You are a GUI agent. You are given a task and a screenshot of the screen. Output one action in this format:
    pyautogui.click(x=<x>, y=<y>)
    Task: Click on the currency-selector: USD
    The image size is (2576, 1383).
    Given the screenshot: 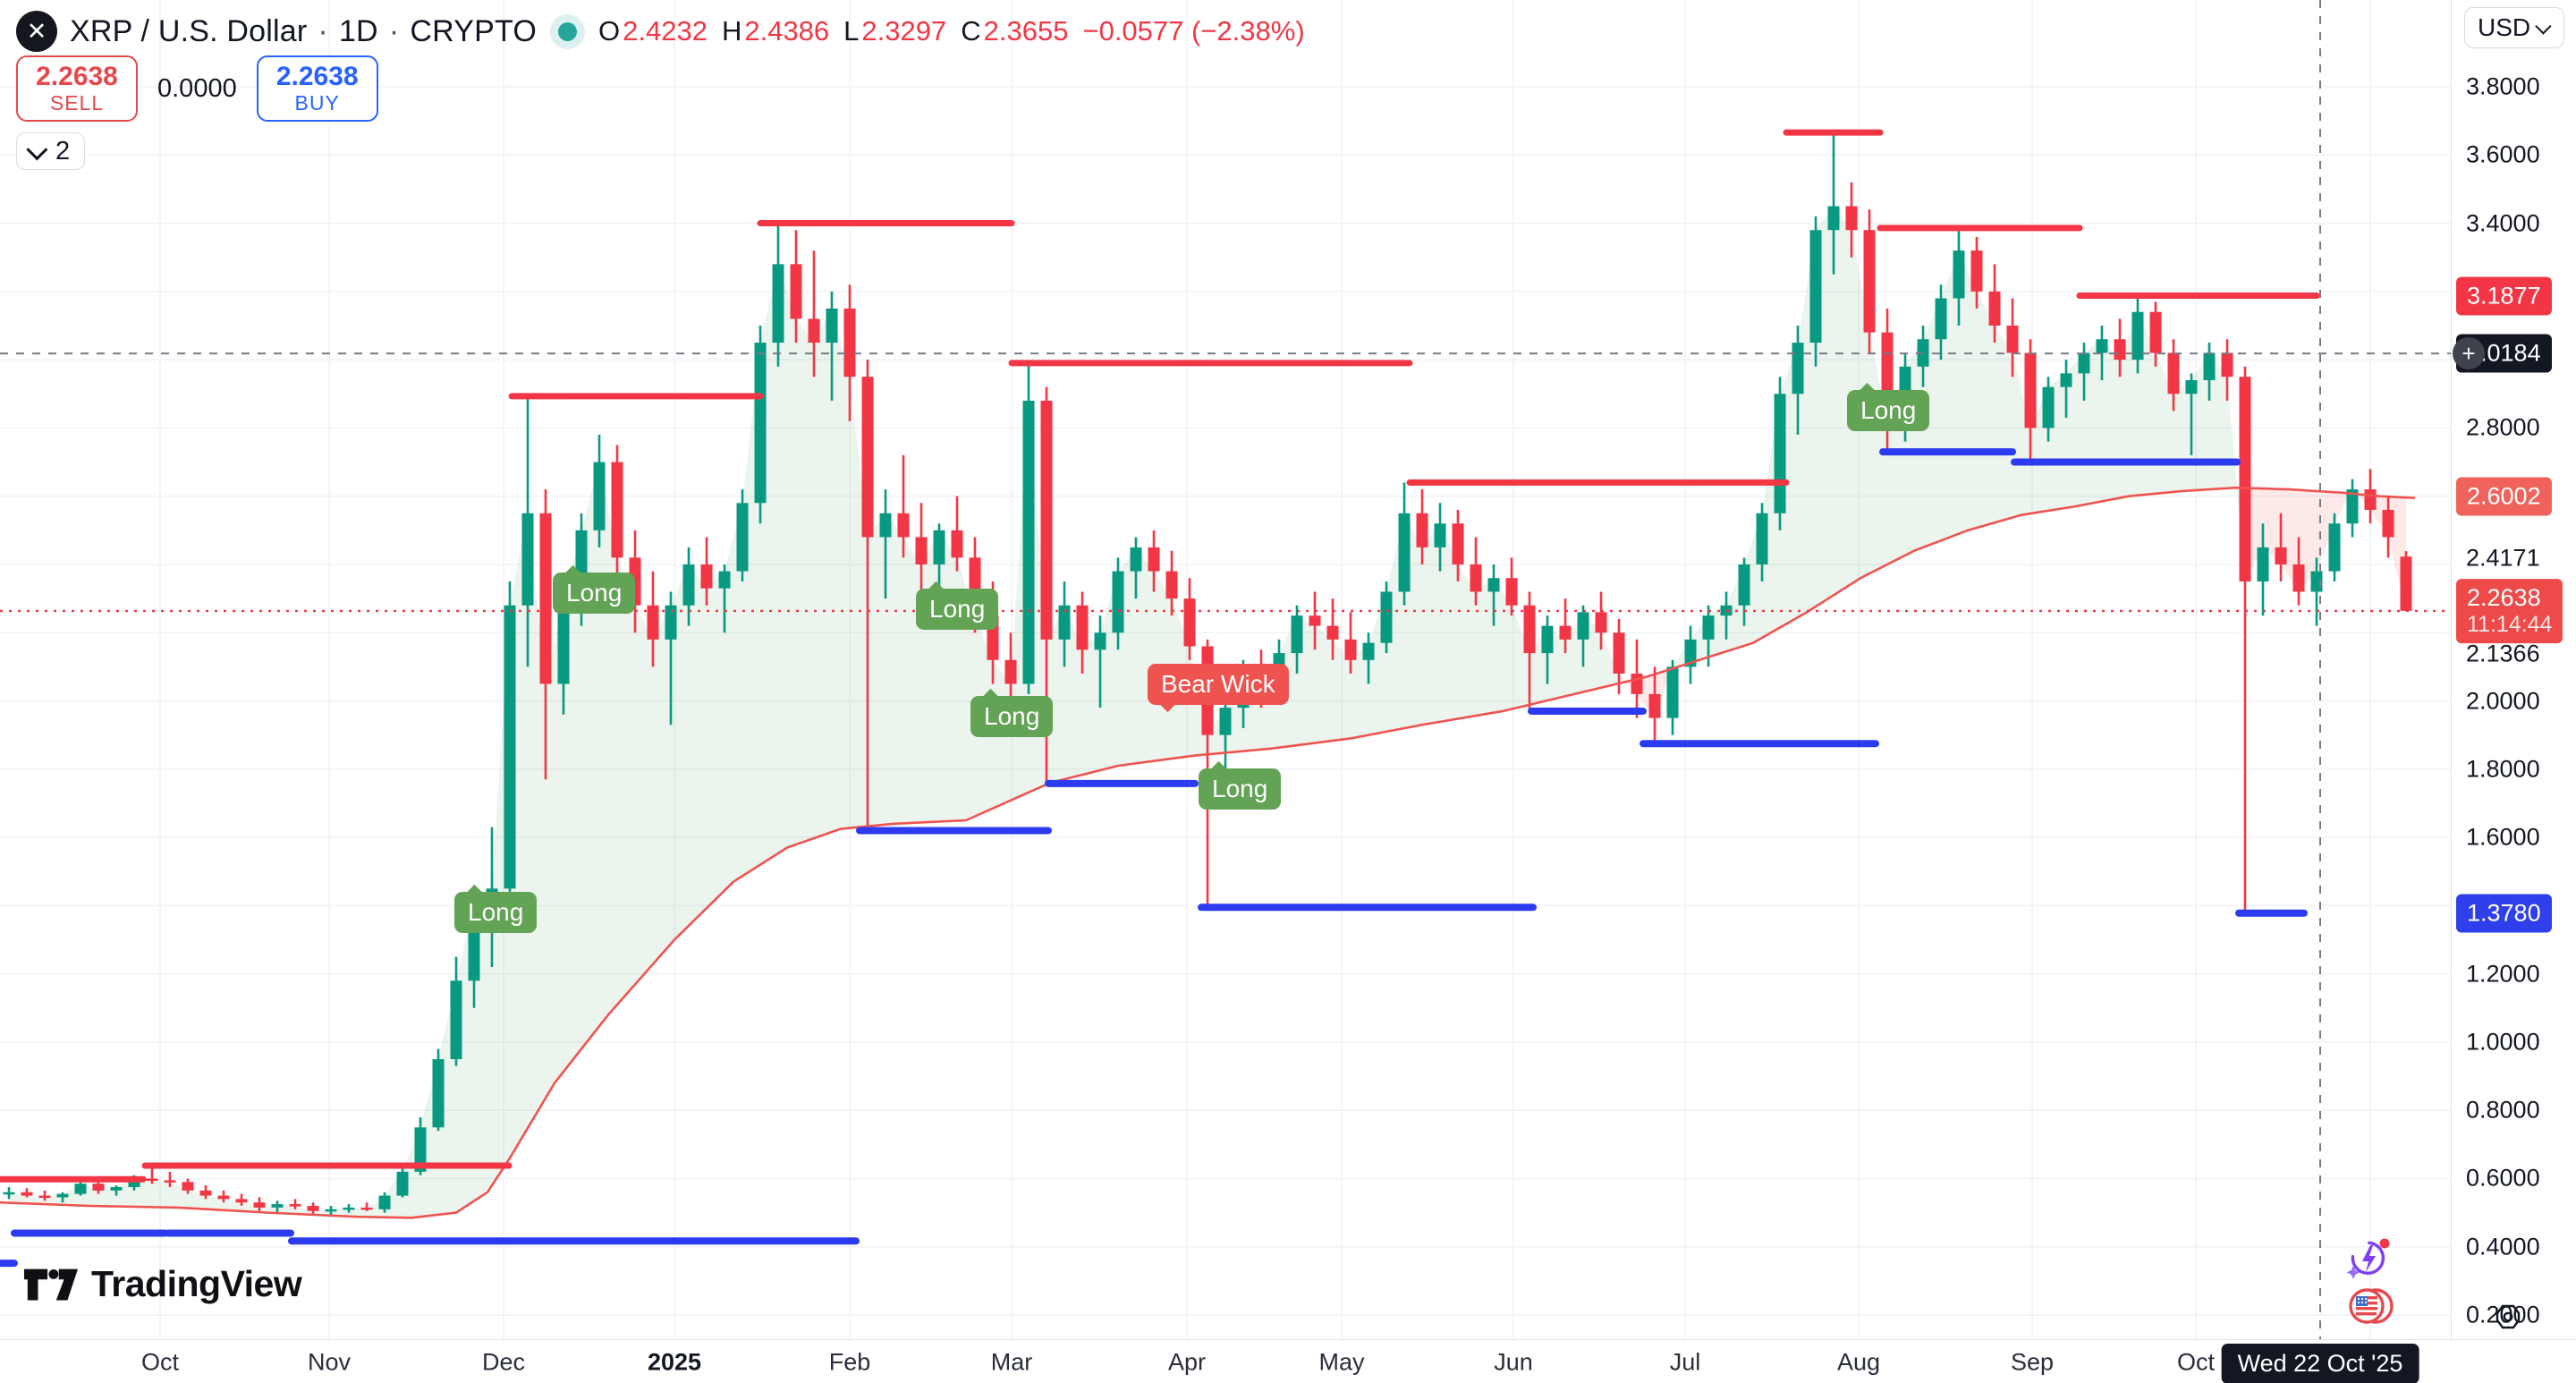 What is the action you would take?
    pyautogui.click(x=2514, y=28)
    